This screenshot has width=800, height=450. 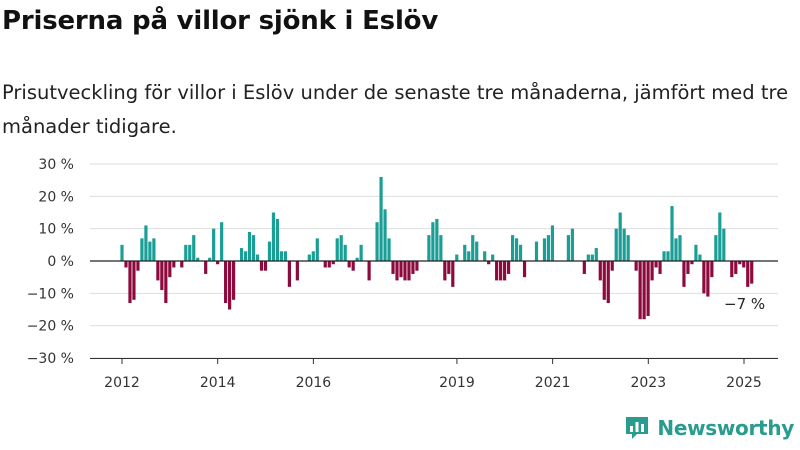 I want to click on x-tick-label: 2016, so click(x=314, y=383).